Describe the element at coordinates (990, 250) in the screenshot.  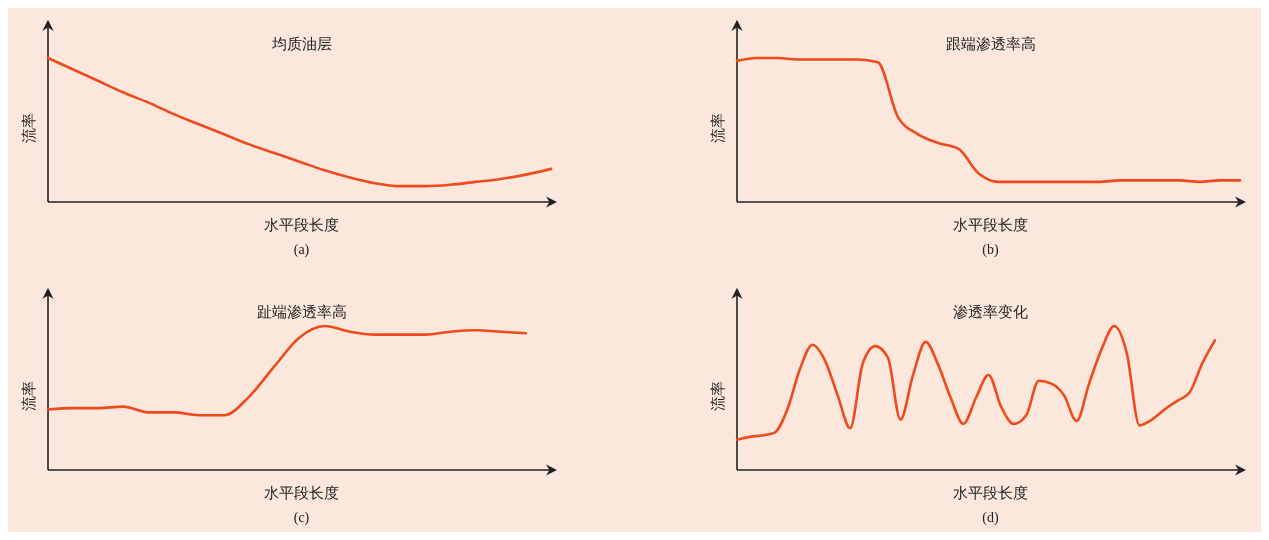
I see `text: (b)` at that location.